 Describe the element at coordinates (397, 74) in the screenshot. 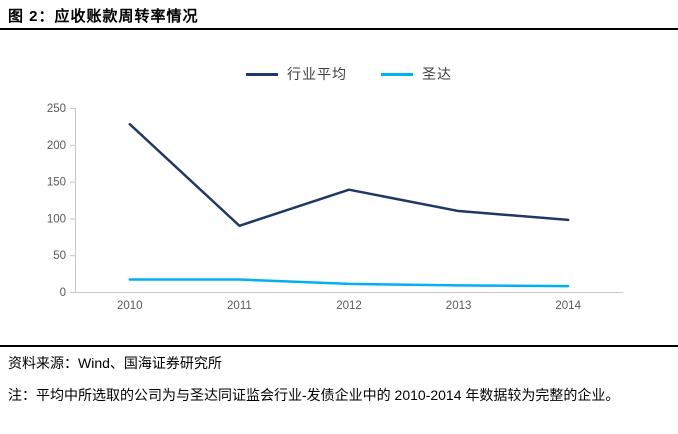

I see `legend-swatch-shengda` at that location.